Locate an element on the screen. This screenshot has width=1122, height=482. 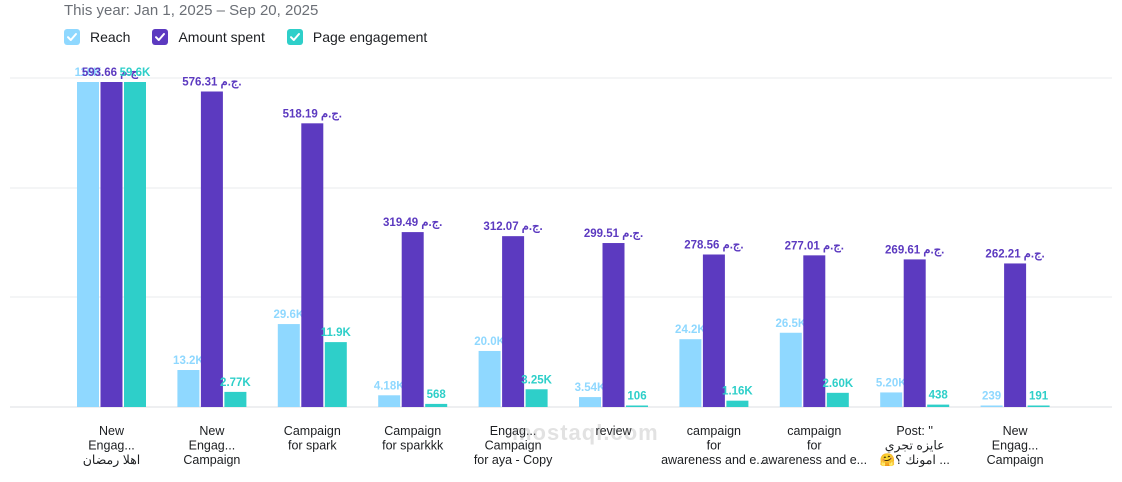
data-label: 262.21 ج.م. is located at coordinates (1014, 254).